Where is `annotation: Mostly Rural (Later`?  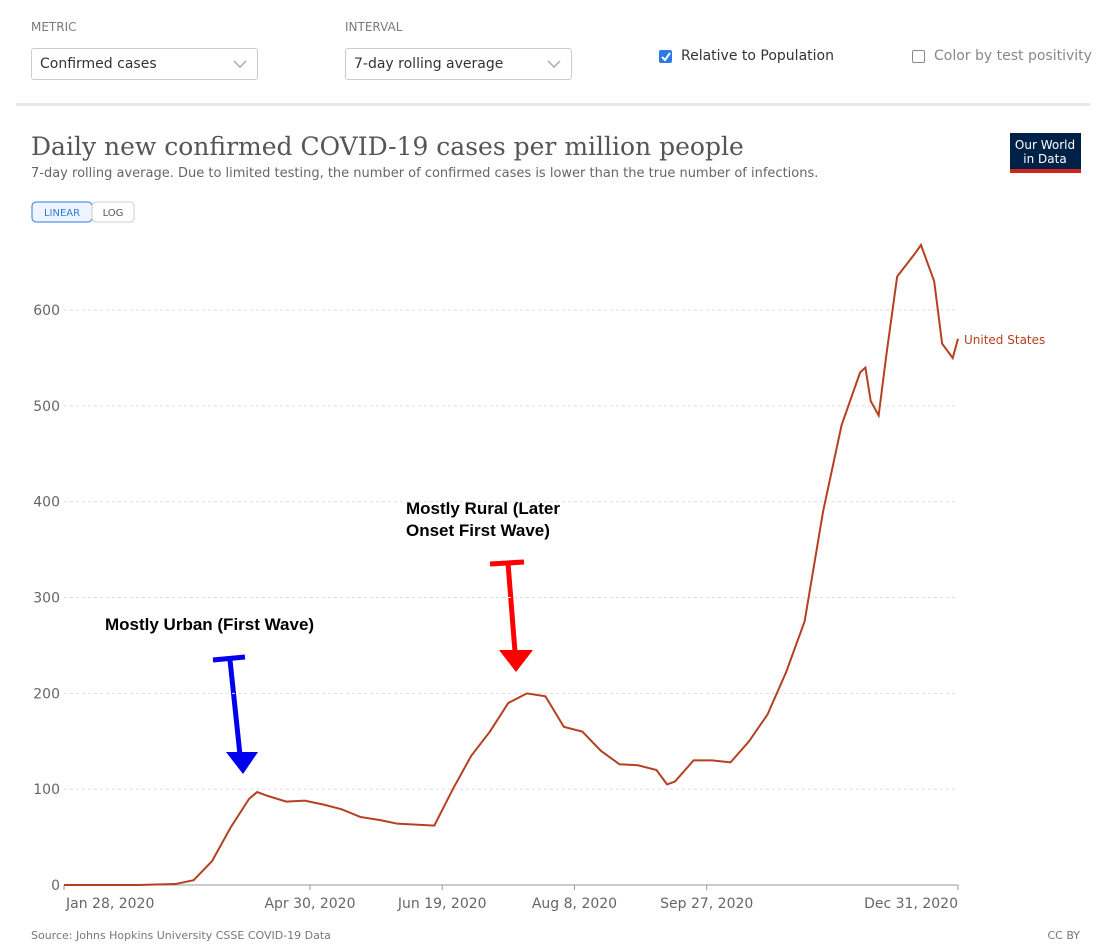
annotation: Mostly Rural (Later is located at coordinates (483, 508).